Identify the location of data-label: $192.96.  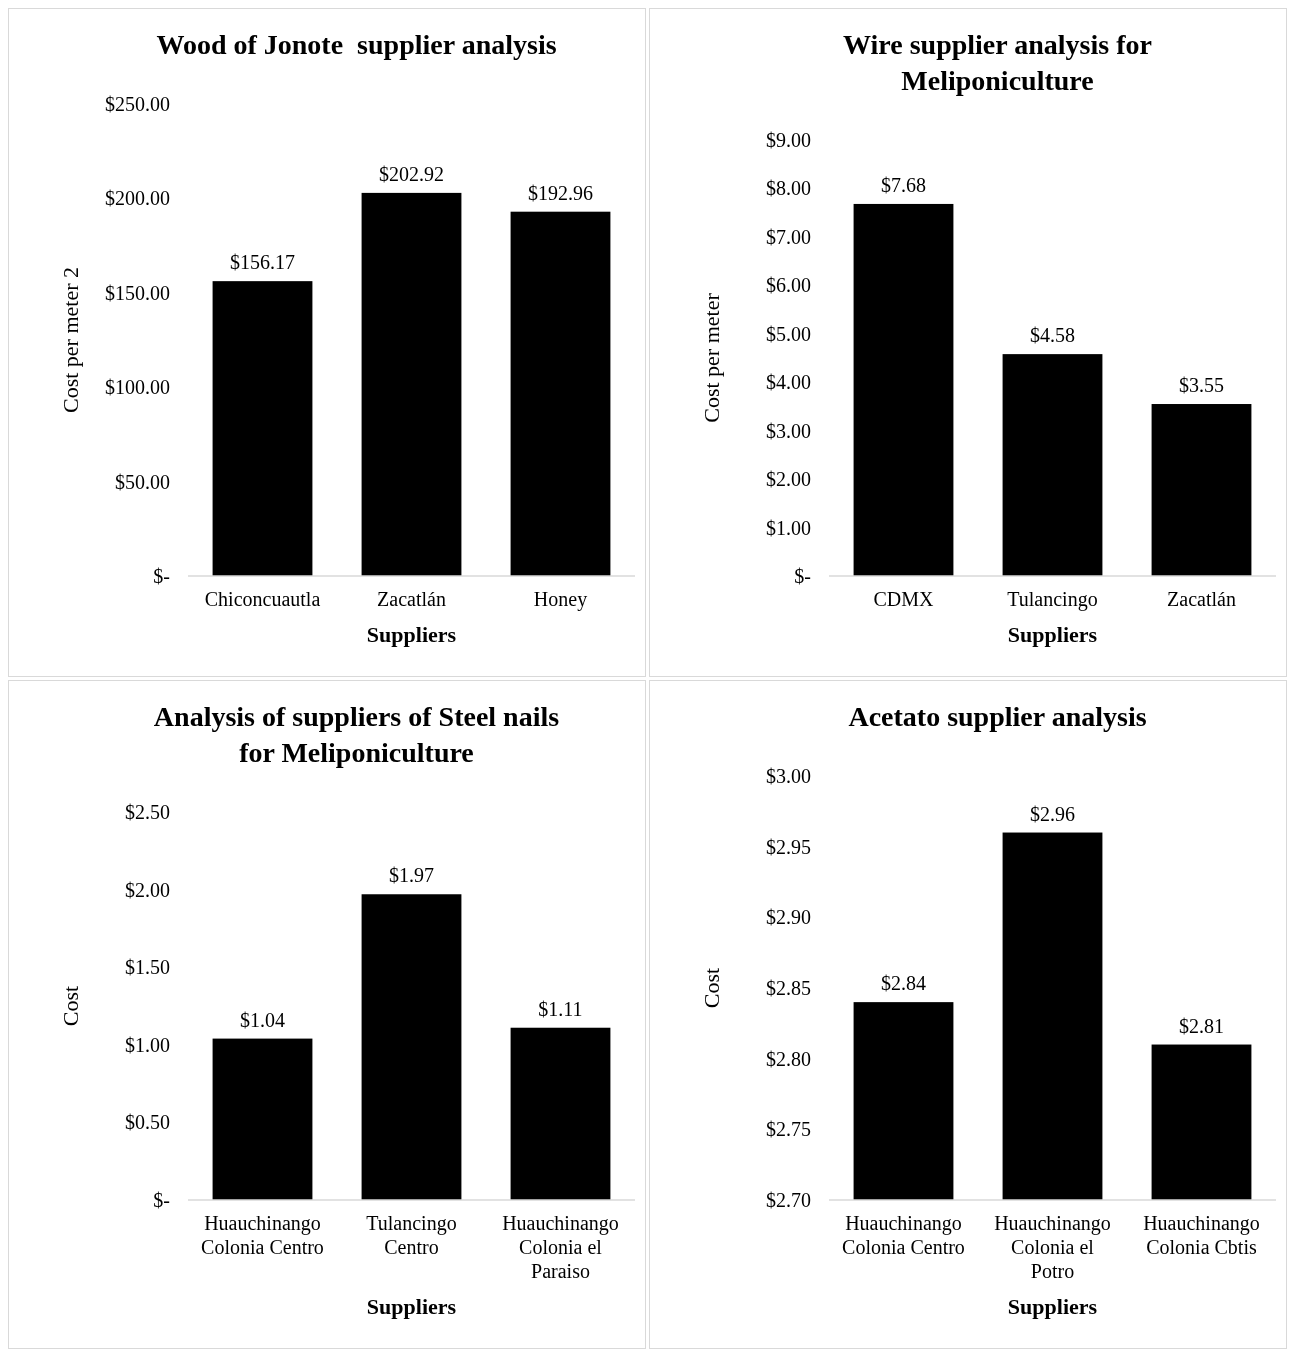
(560, 192).